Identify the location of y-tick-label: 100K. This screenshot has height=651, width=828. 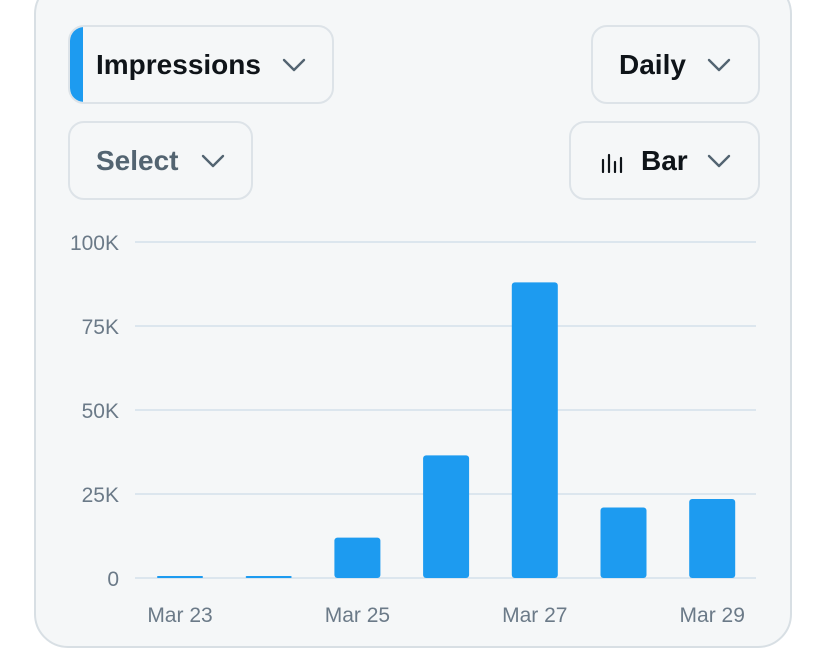
(94, 243).